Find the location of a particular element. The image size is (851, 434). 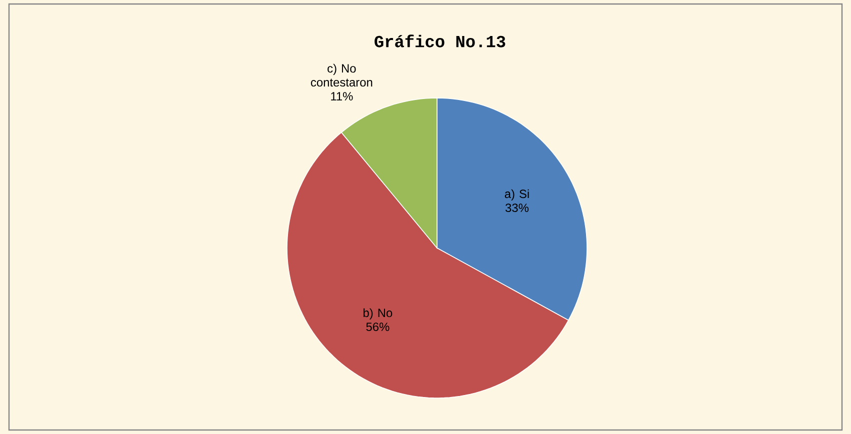

data-label: 33% is located at coordinates (517, 208).